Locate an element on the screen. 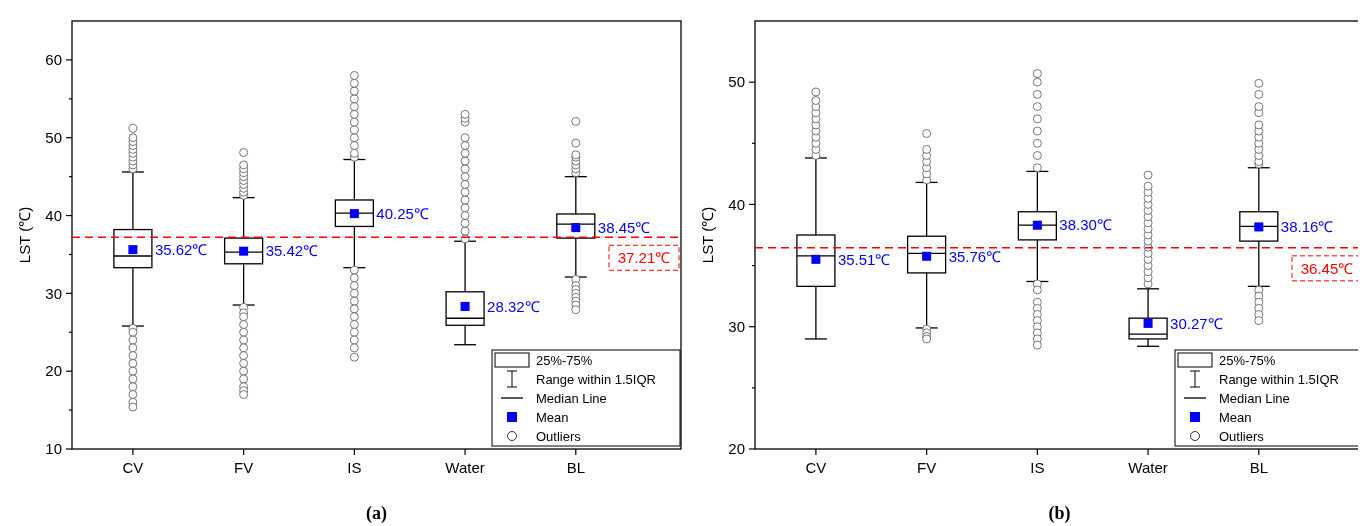  annotation: 38.45℃ is located at coordinates (624, 227).